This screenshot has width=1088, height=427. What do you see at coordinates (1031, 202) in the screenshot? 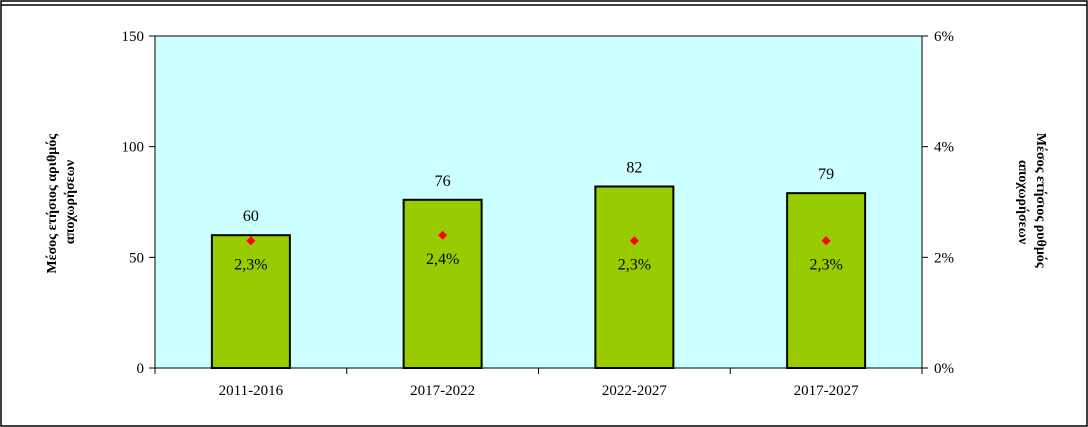
I see `y2-axis-title: Μέσος ετήσιος ρυθμός αποχωρήσεων` at bounding box center [1031, 202].